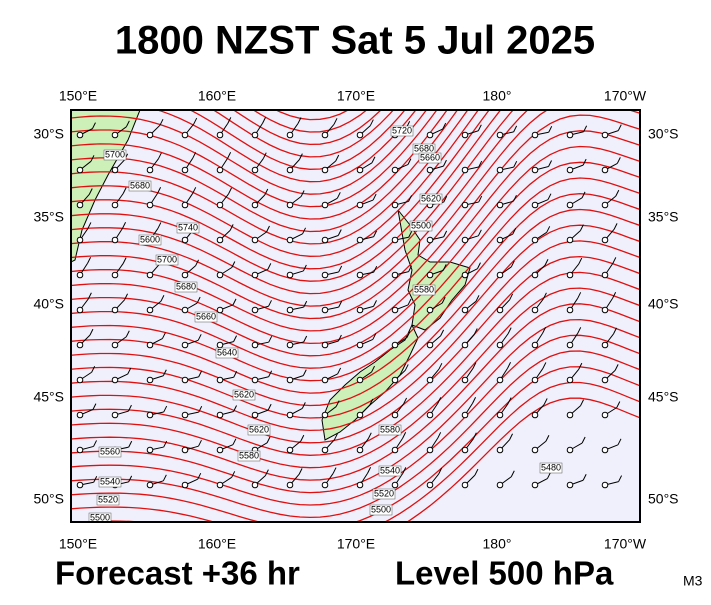 Image resolution: width=711 pixels, height=605 pixels. What do you see at coordinates (48, 499) in the screenshot?
I see `lat-label: 50°S` at bounding box center [48, 499].